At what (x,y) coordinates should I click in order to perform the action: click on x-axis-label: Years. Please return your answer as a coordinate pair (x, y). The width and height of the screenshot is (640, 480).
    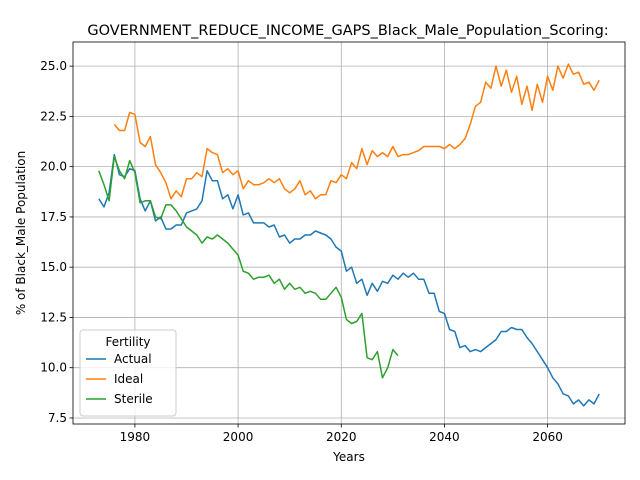
    Looking at the image, I should click on (348, 457).